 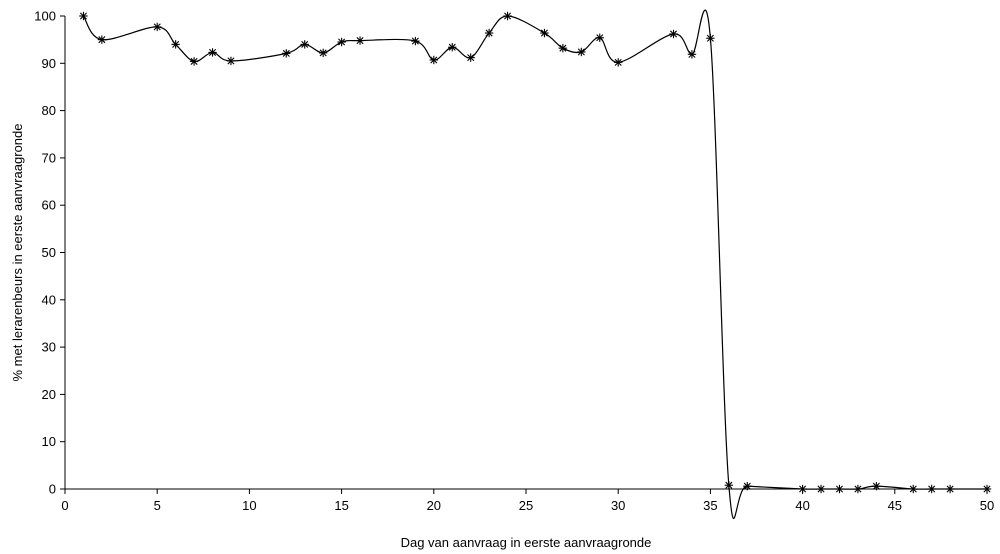 What do you see at coordinates (526, 505) in the screenshot?
I see `x-tick-label: 25` at bounding box center [526, 505].